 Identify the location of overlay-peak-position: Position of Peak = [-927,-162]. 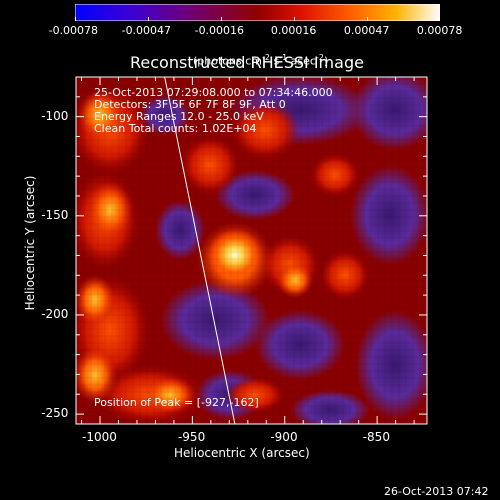
(176, 402).